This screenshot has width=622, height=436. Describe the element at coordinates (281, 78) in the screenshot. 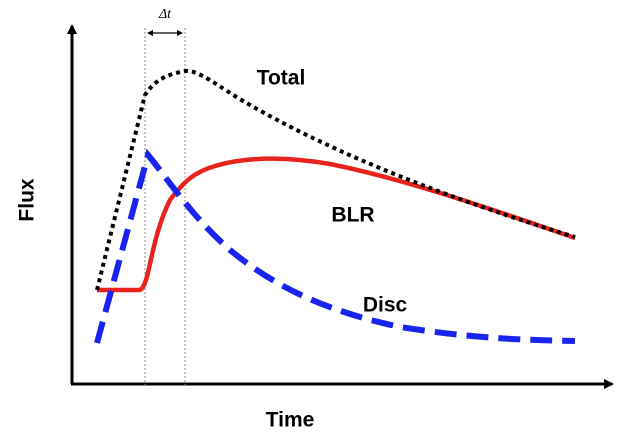

I see `total-label: Total` at that location.